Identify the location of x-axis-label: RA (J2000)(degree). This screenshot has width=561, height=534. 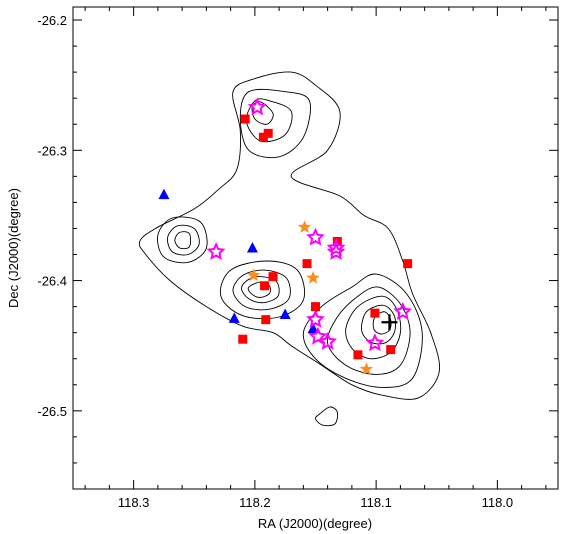
(315, 523).